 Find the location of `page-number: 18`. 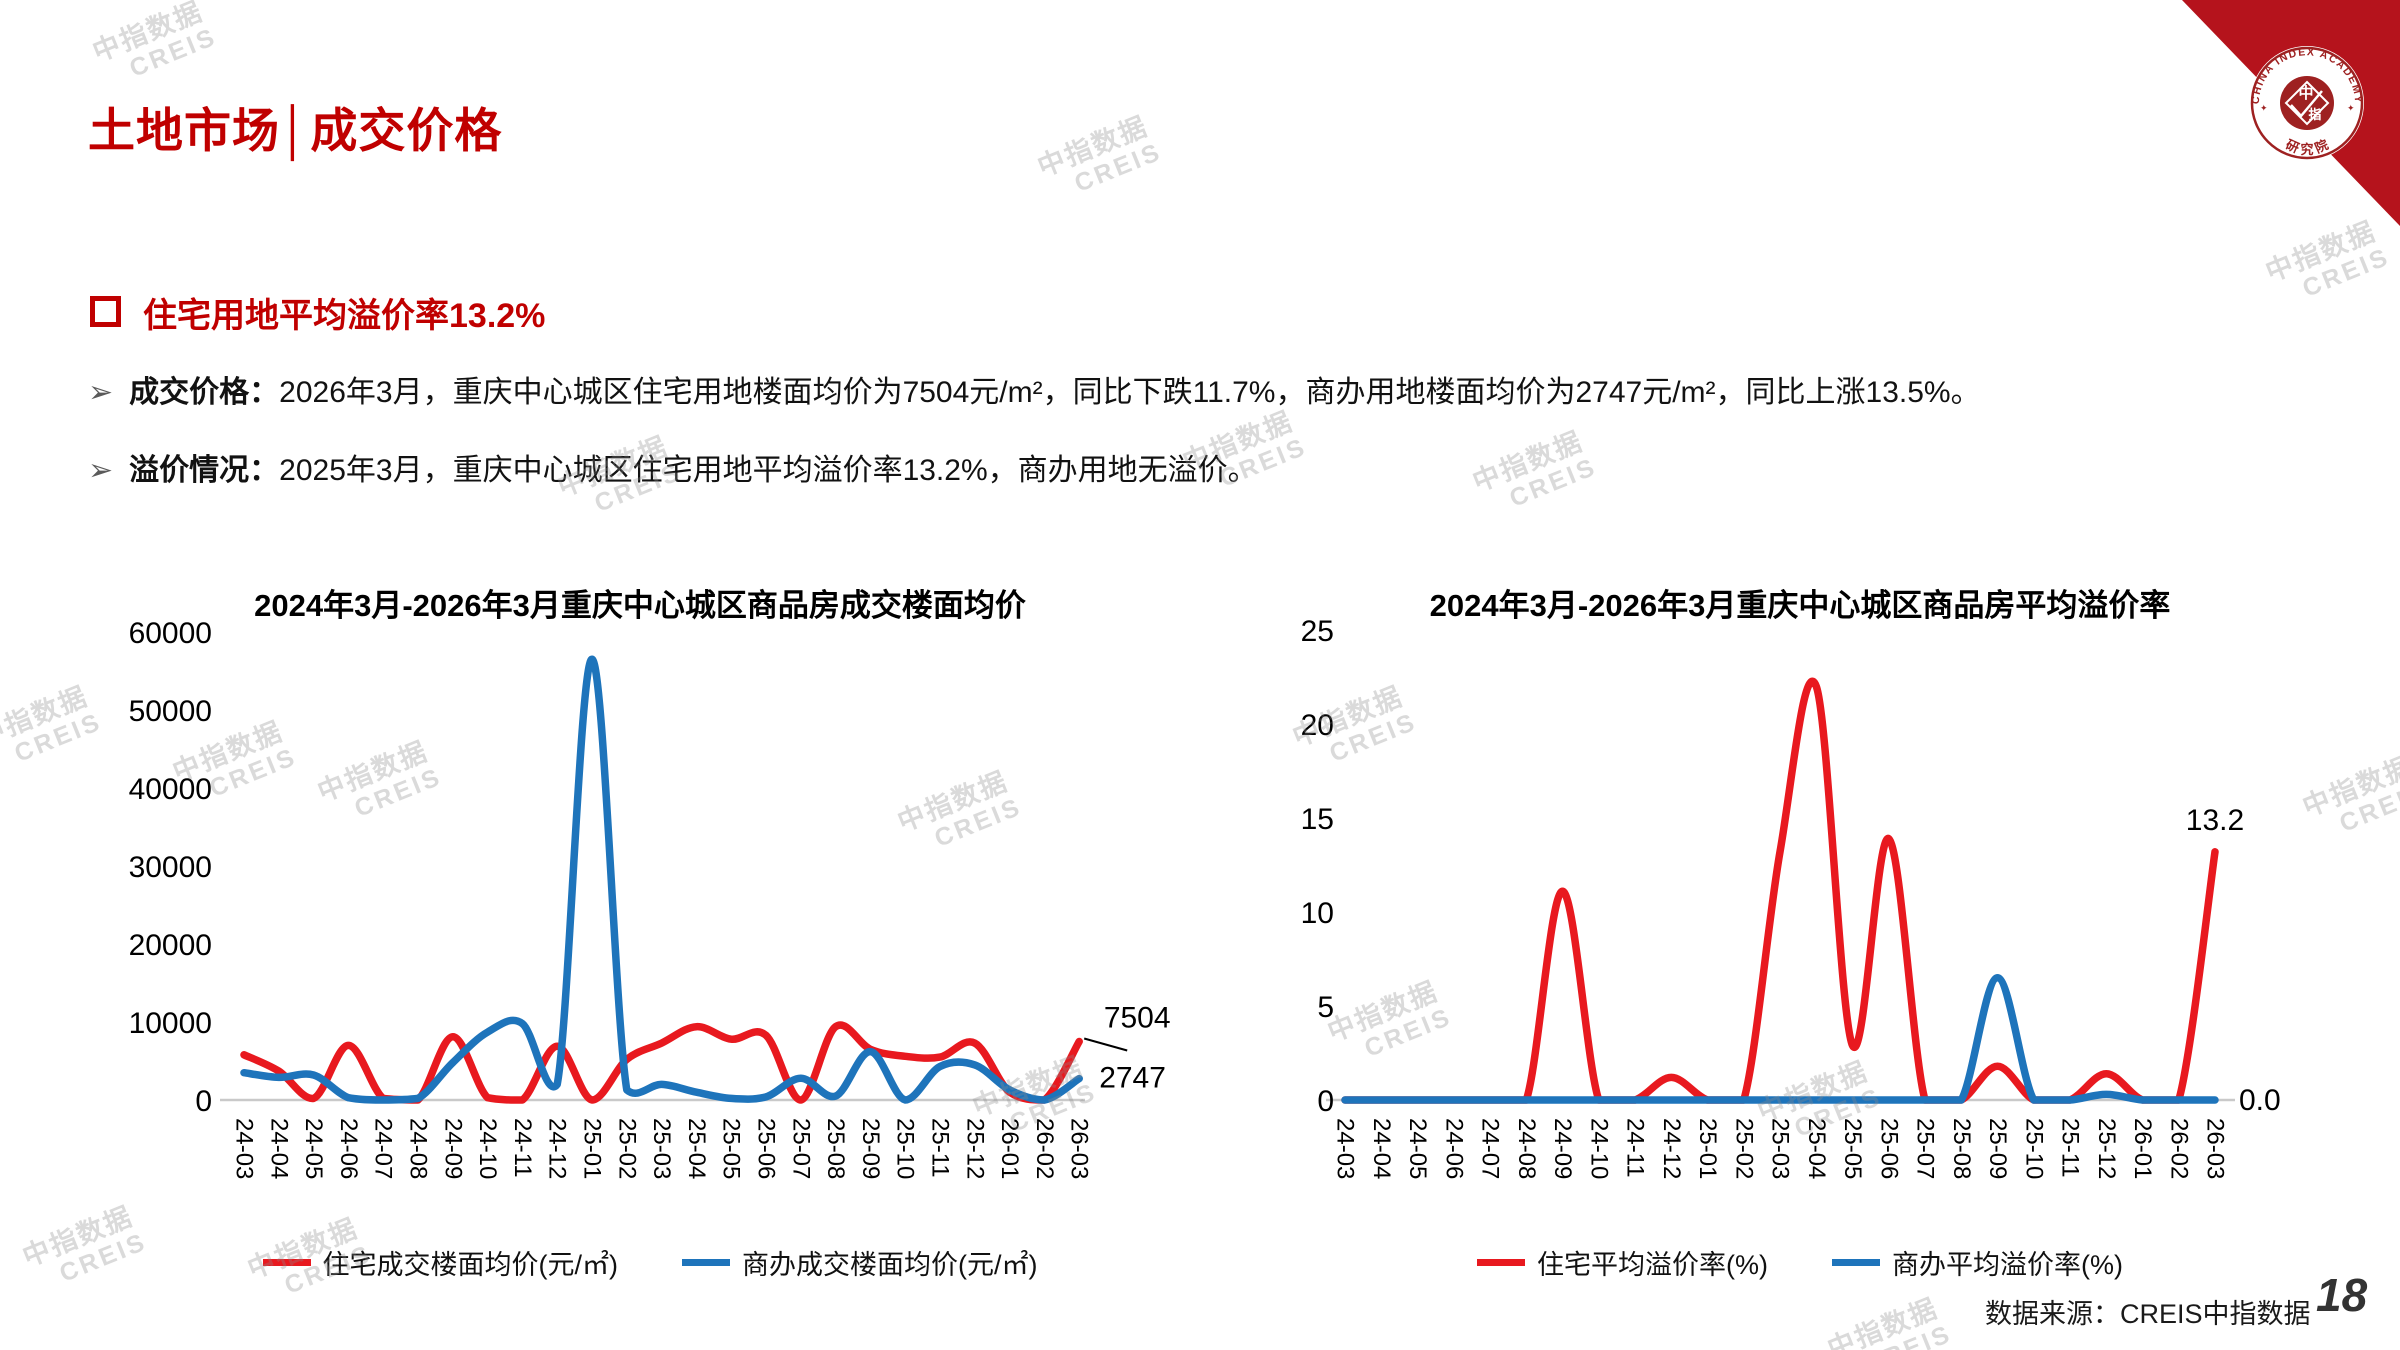

page-number: 18 is located at coordinates (2342, 1295).